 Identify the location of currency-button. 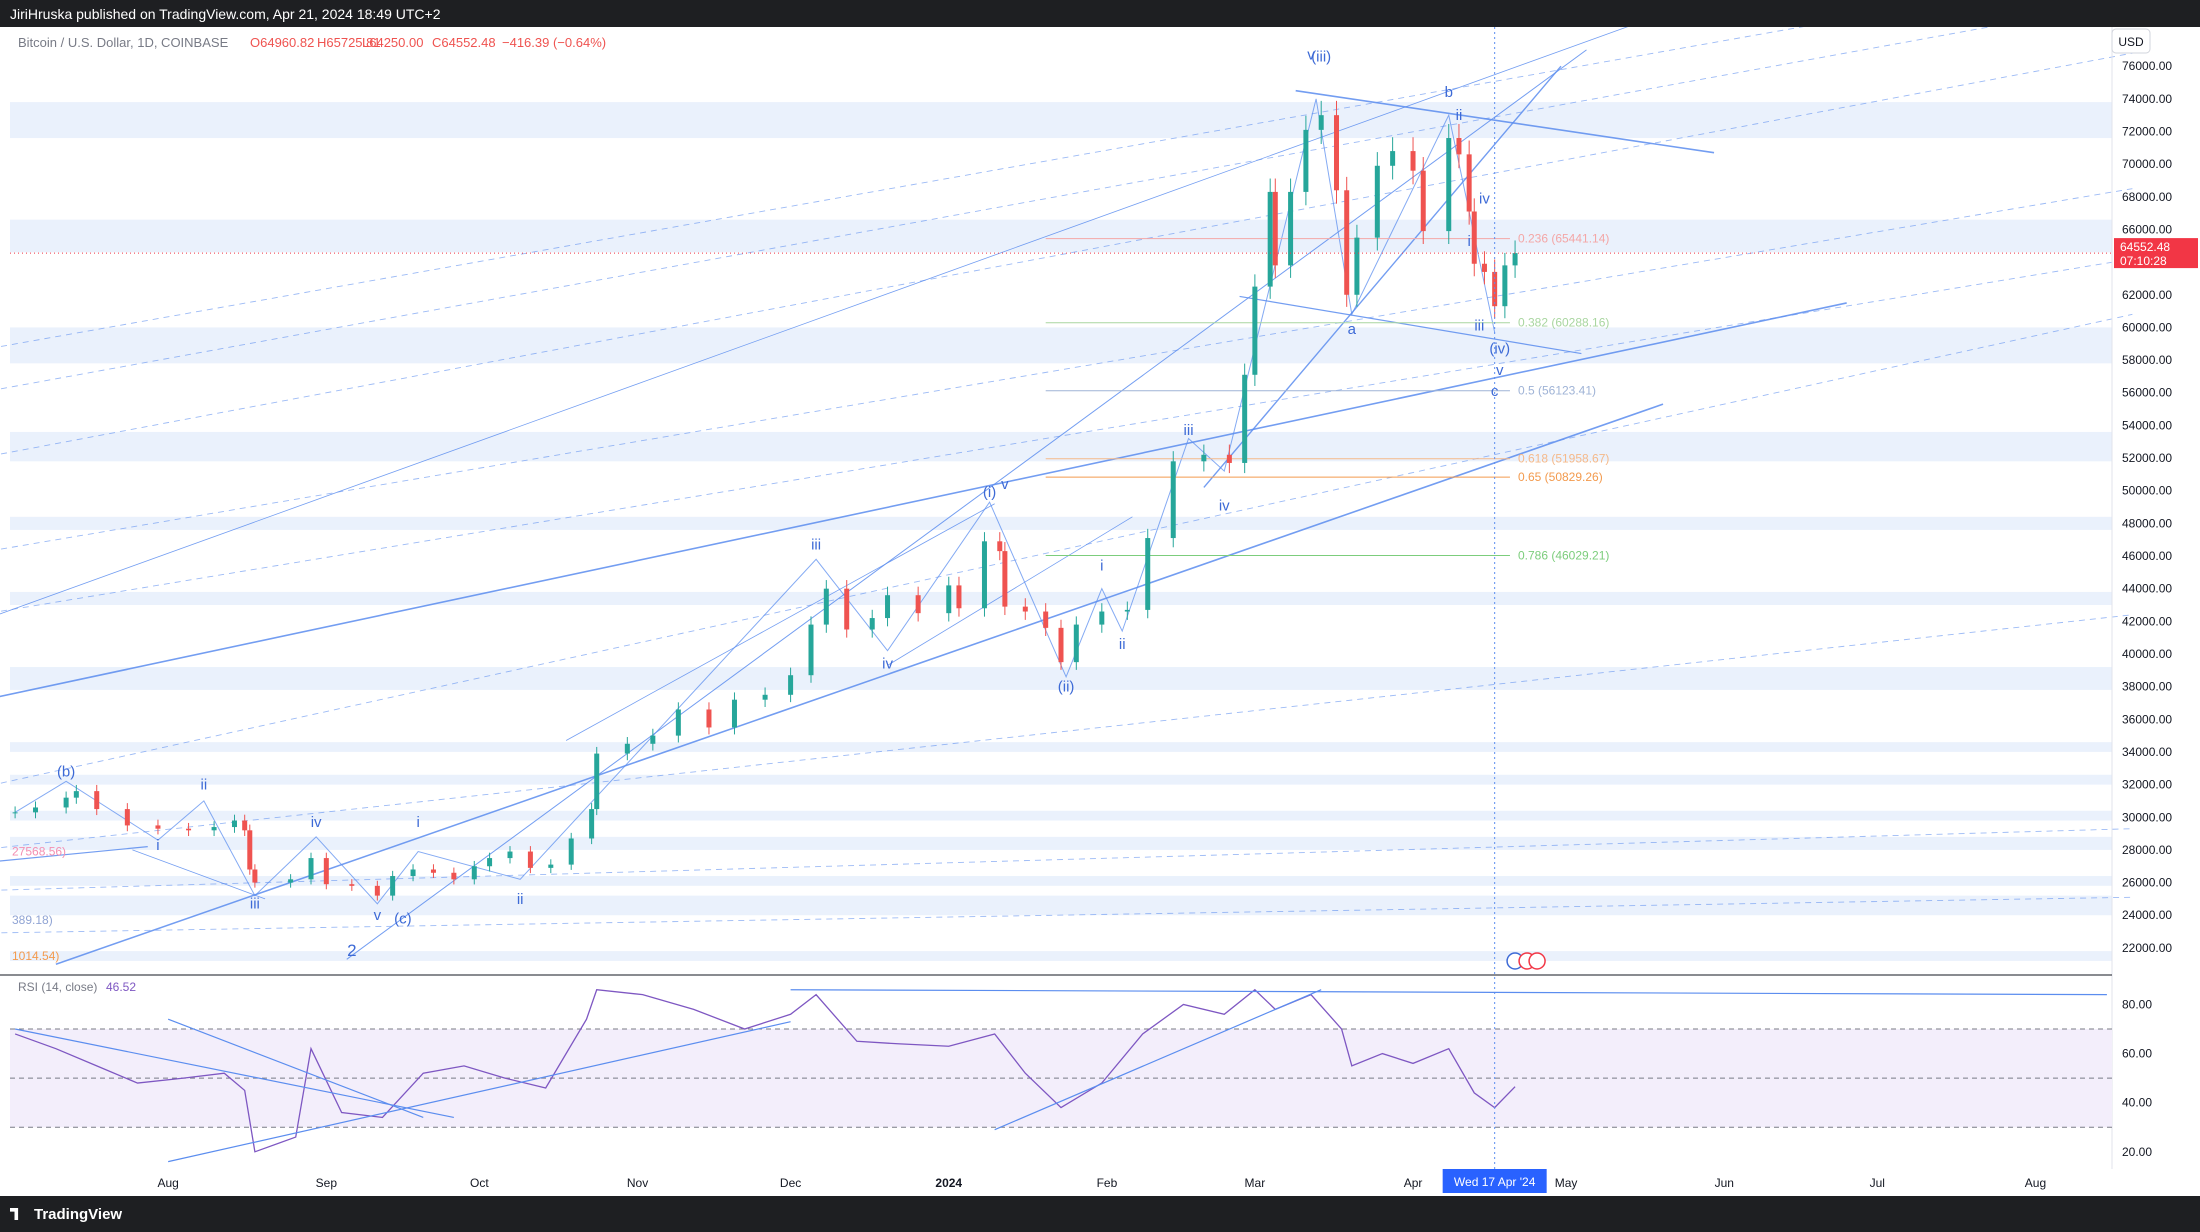
(2131, 41).